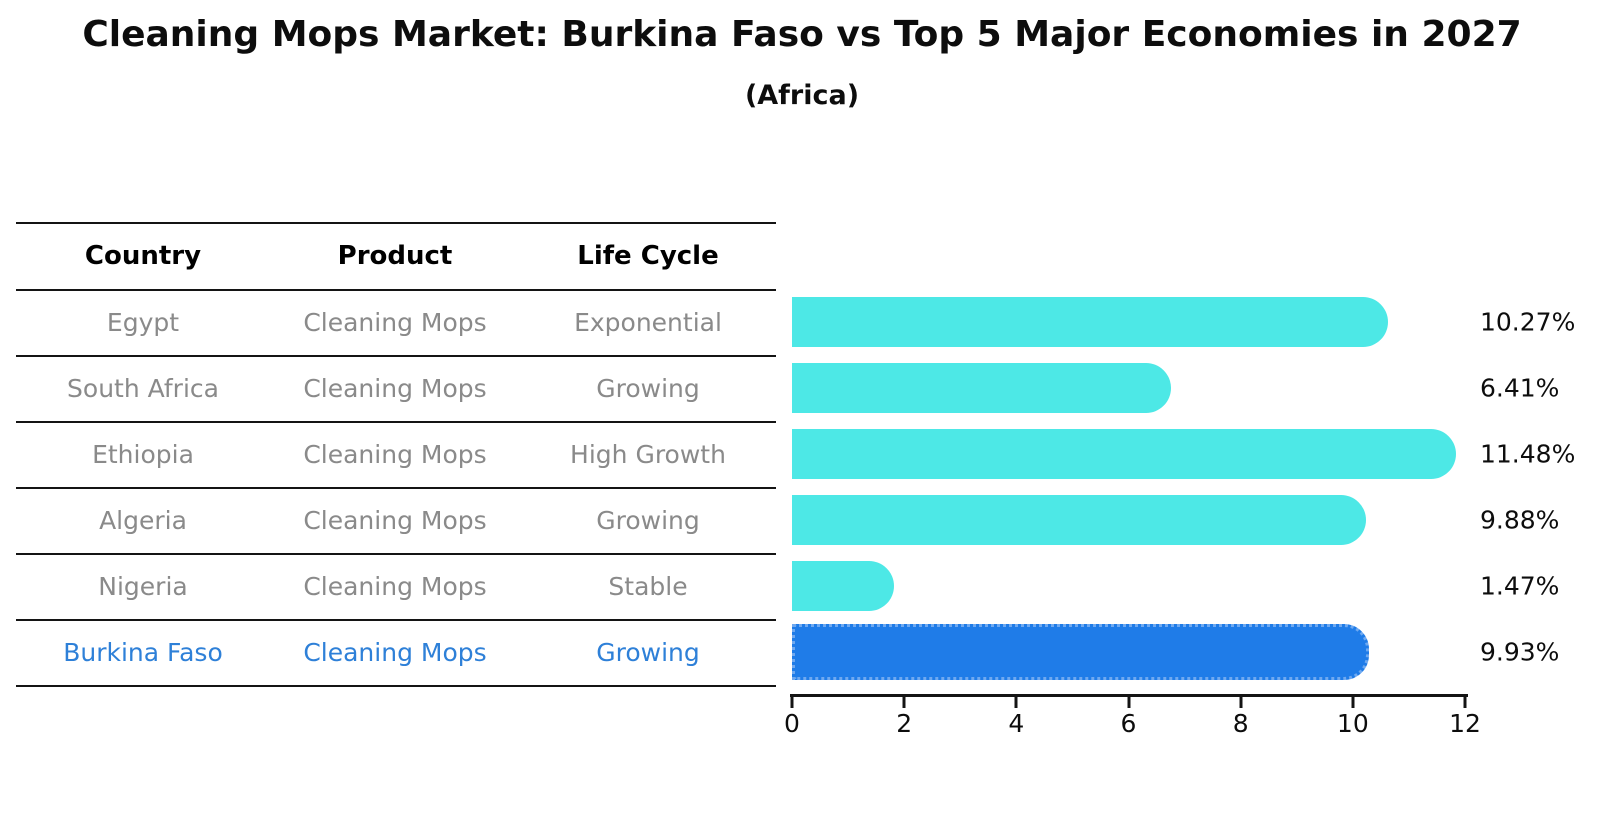  I want to click on table-cell-country: Algeria, so click(143, 520).